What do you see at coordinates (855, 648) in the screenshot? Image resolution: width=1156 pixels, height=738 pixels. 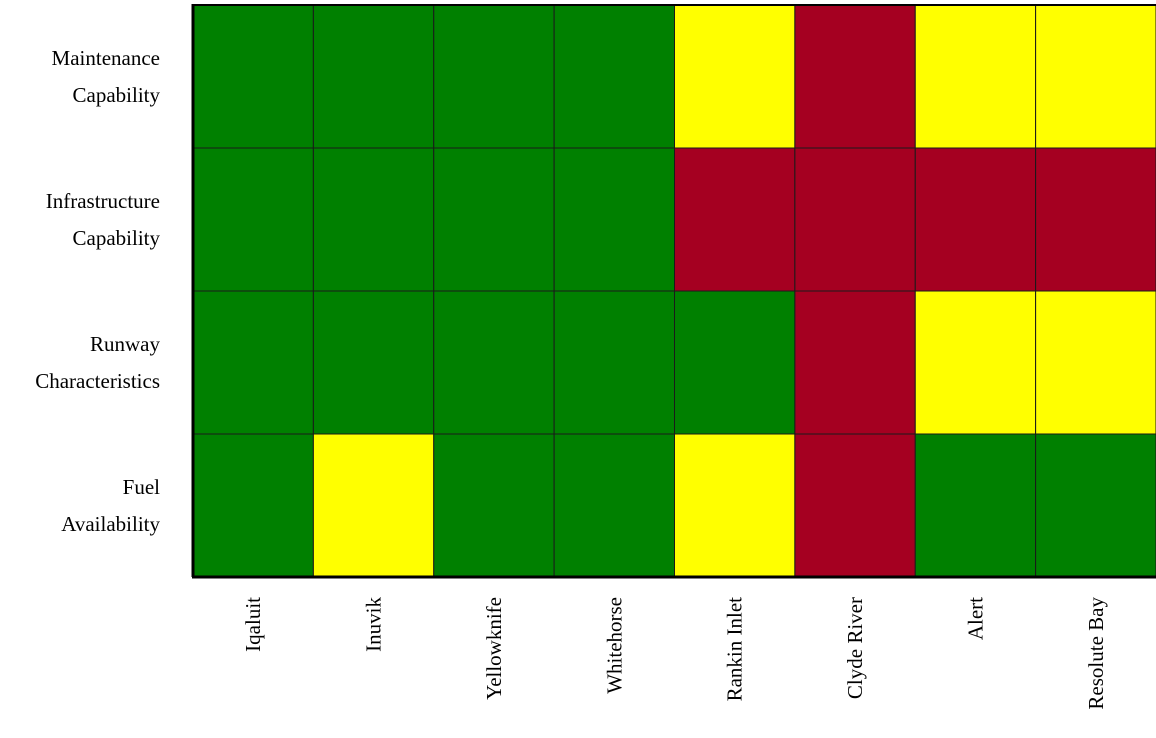 I see `column-label: Clyde River` at bounding box center [855, 648].